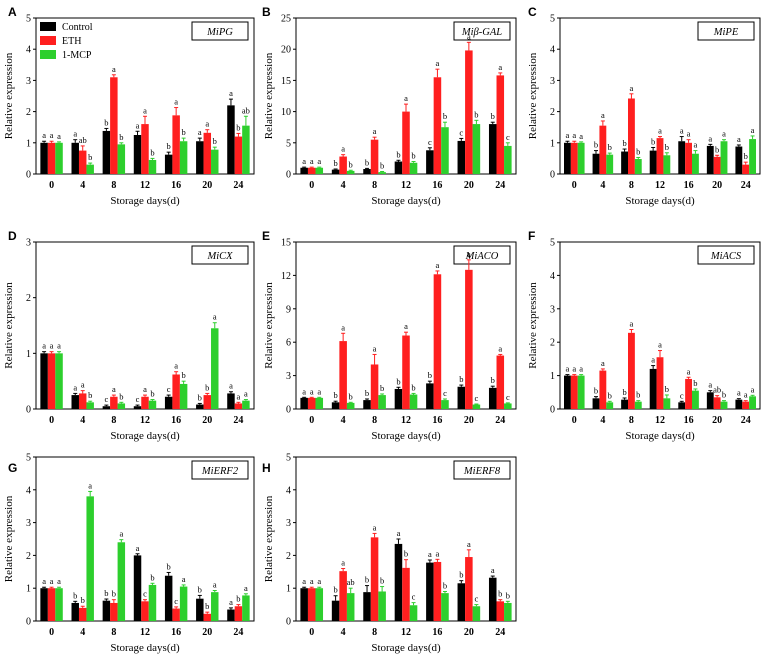 The width and height of the screenshot is (767, 660). What do you see at coordinates (207, 185) in the screenshot?
I see `x-tick-label: 20` at bounding box center [207, 185].